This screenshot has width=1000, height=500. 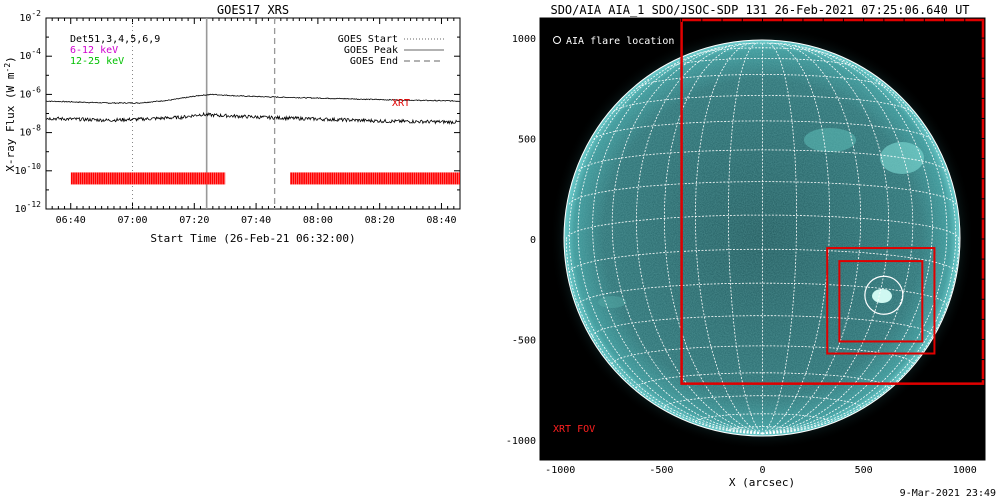 What do you see at coordinates (533, 240) in the screenshot?
I see `y-tick-label: 0` at bounding box center [533, 240].